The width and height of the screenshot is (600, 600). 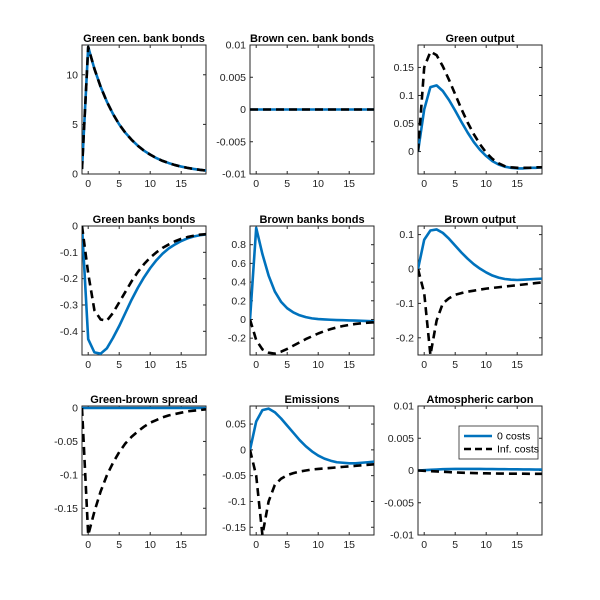 What do you see at coordinates (238, 264) in the screenshot?
I see `y-tick-label: 0.6` at bounding box center [238, 264].